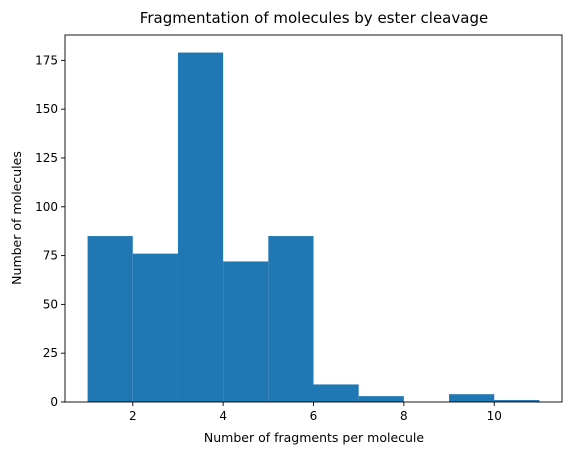  I want to click on x-tick-label: 10, so click(494, 416).